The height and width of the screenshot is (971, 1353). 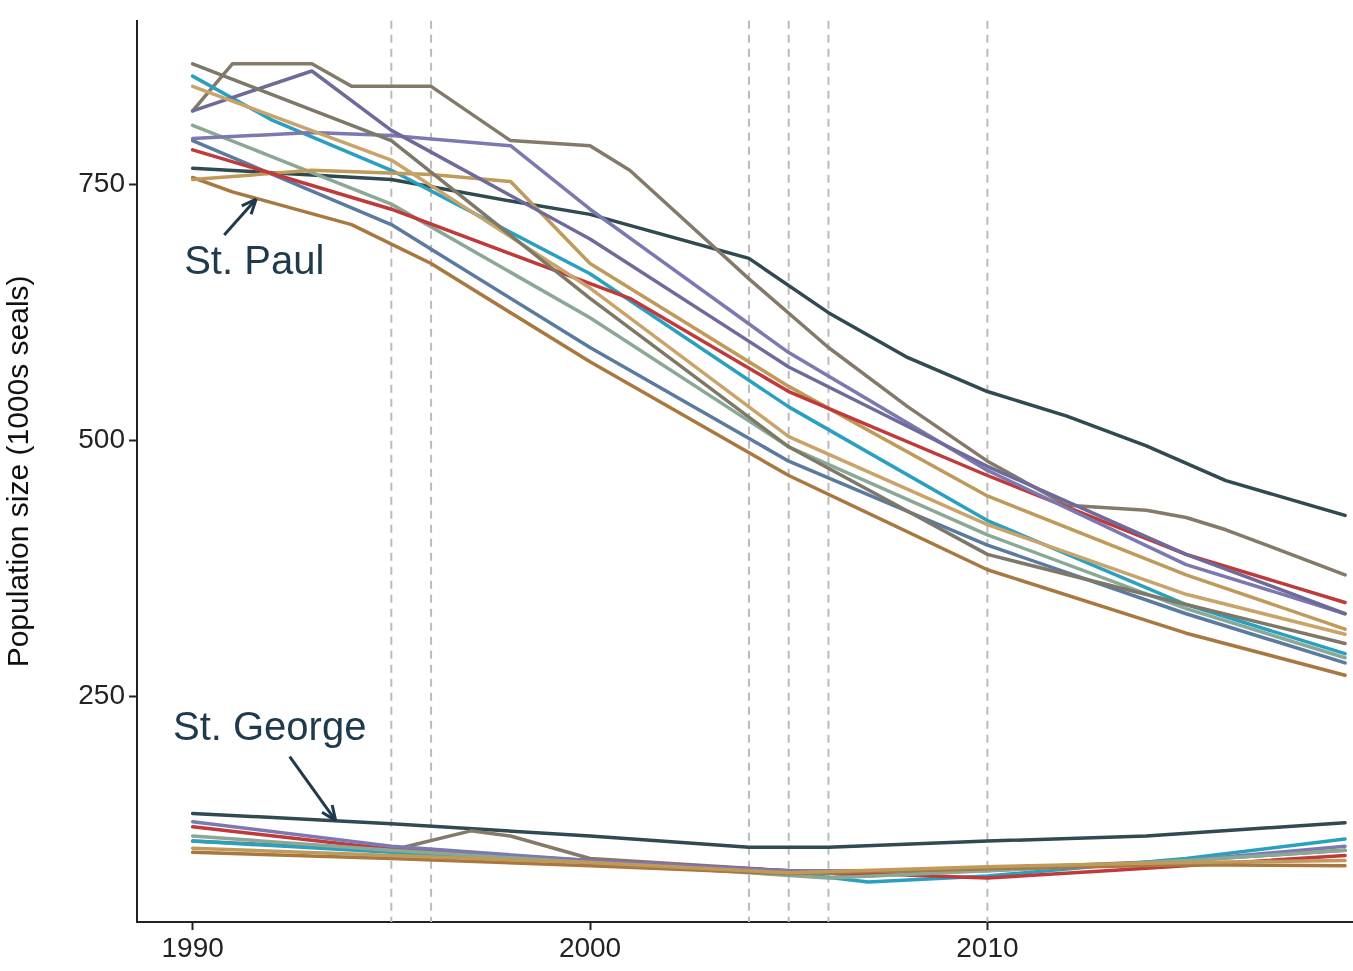 What do you see at coordinates (101, 439) in the screenshot?
I see `y-tick-label: 500` at bounding box center [101, 439].